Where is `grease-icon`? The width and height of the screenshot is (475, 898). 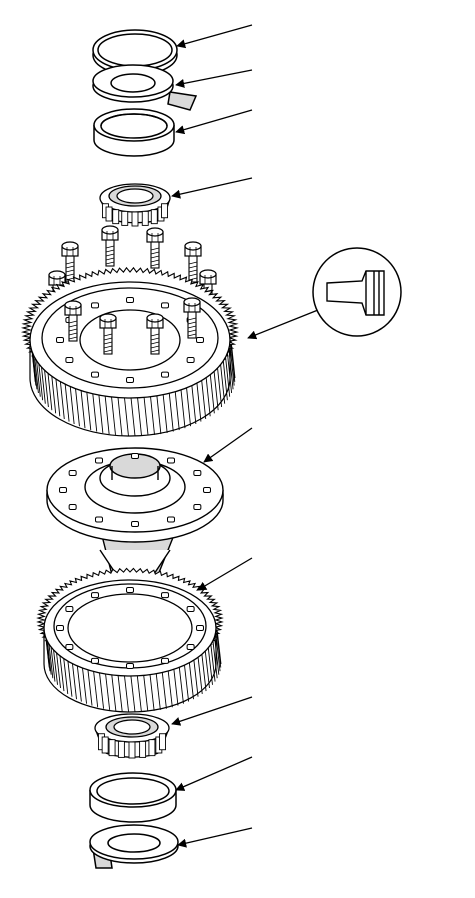
grease-icon is located at coordinates (355, 293).